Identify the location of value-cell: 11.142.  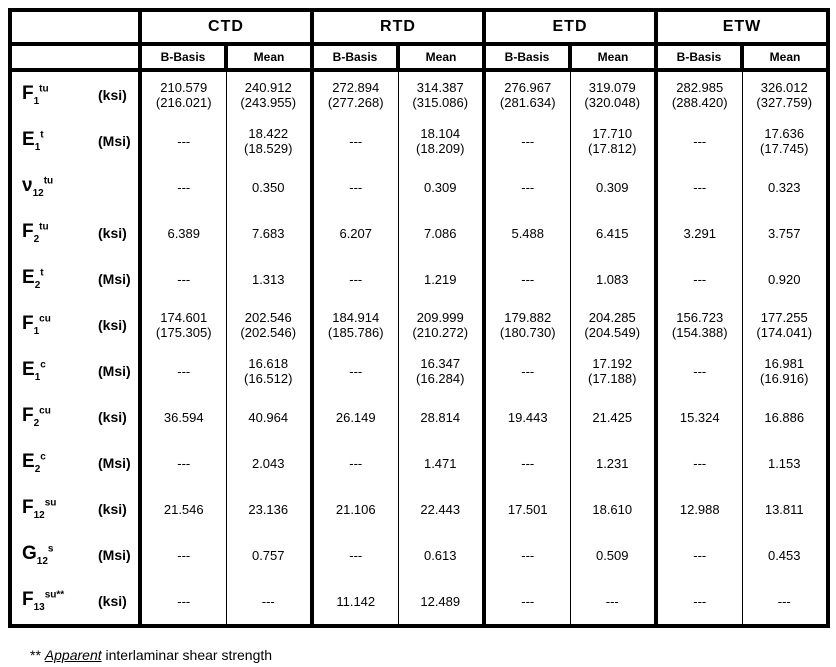
(354, 602).